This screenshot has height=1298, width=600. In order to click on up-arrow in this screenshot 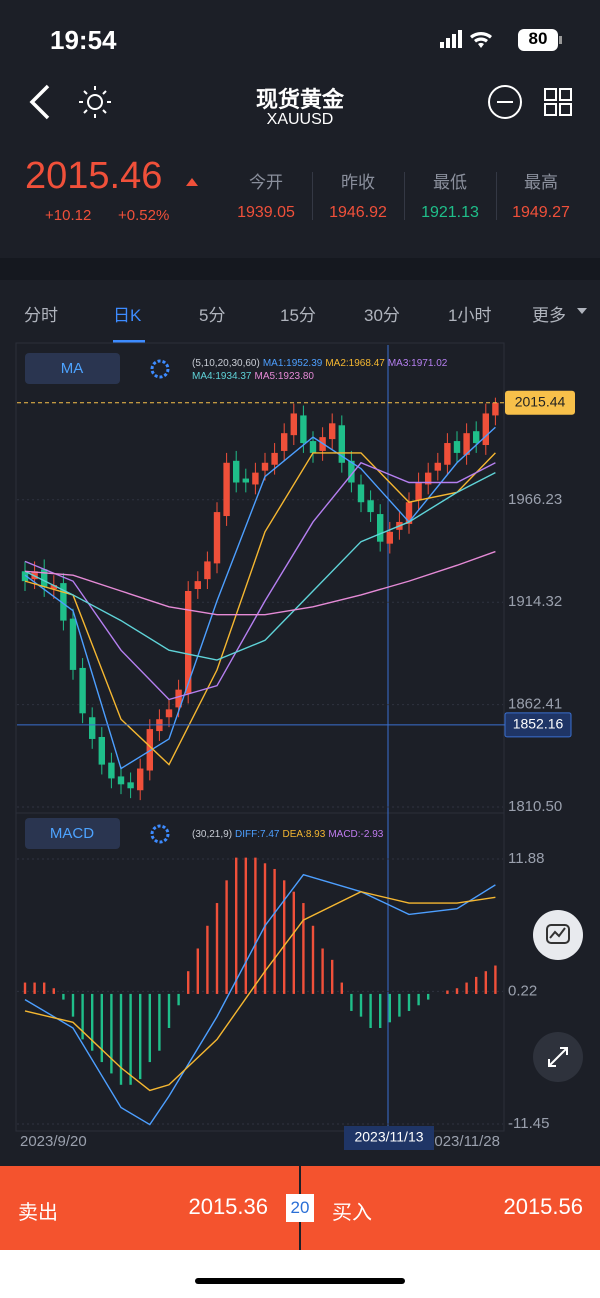, I will do `click(192, 182)`.